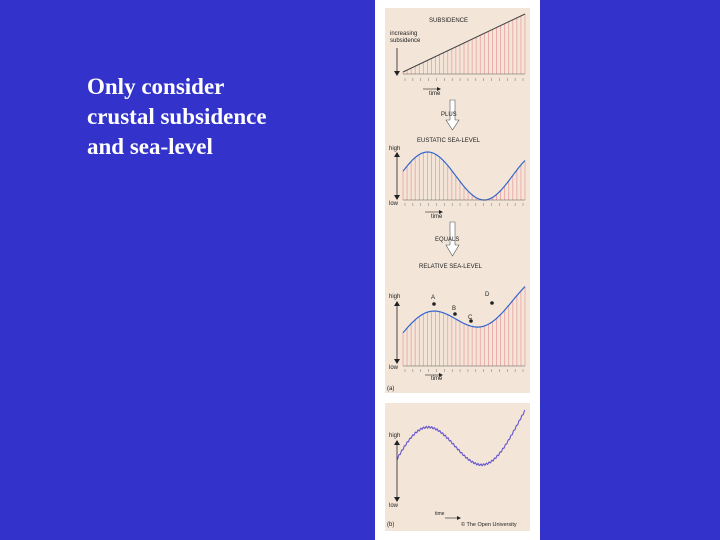 Image resolution: width=720 pixels, height=540 pixels. I want to click on point-c-label: C, so click(470, 318).